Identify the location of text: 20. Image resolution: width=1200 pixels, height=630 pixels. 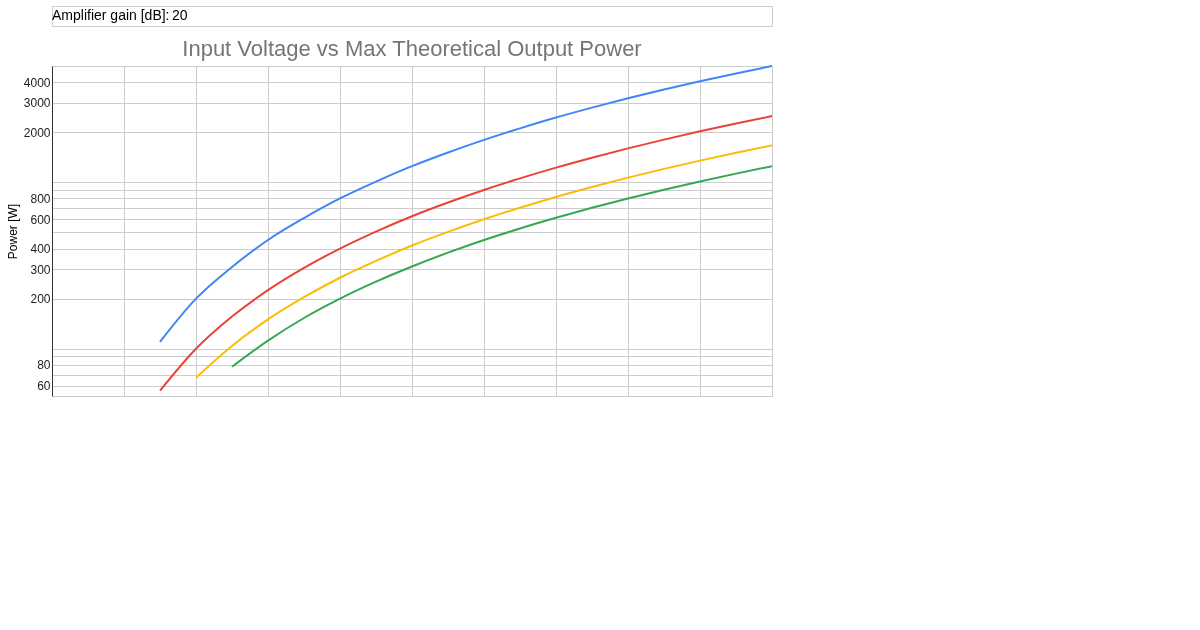
(180, 15).